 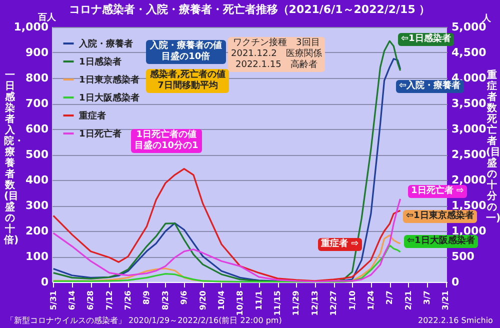 I want to click on y2-tick-label: 0, so click(x=456, y=282).